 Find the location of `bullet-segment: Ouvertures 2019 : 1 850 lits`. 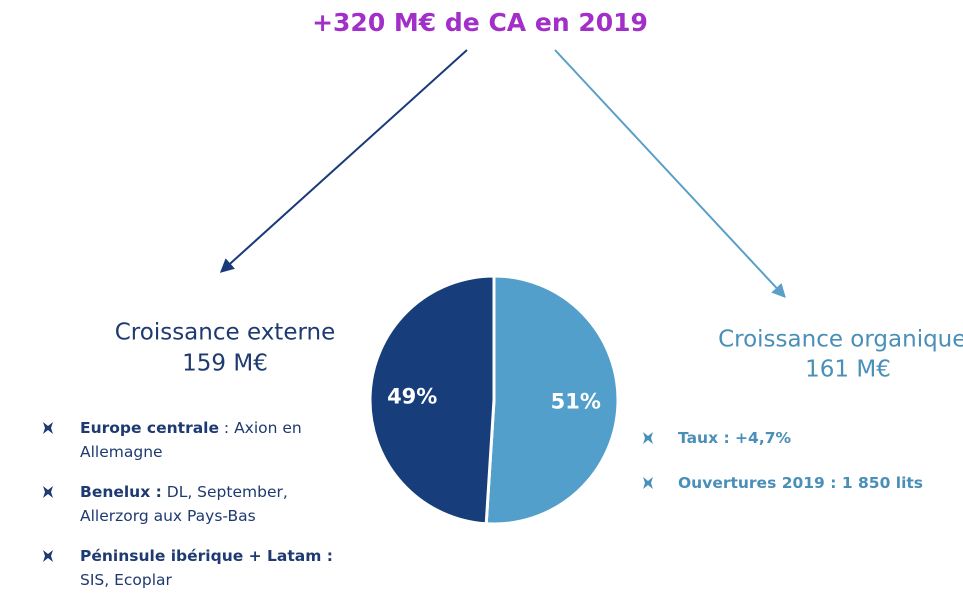

bullet-segment: Ouvertures 2019 : 1 850 lits is located at coordinates (800, 483).